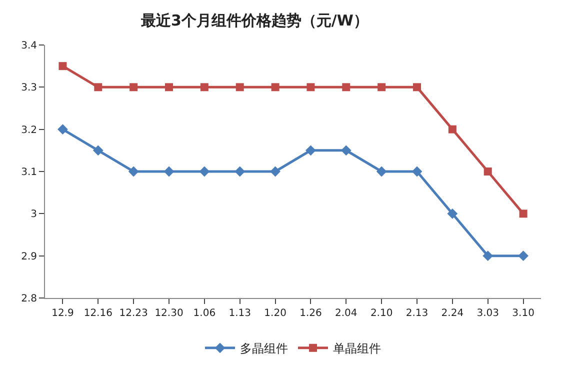  What do you see at coordinates (417, 313) in the screenshot?
I see `x-tick-label: 2.13` at bounding box center [417, 313].